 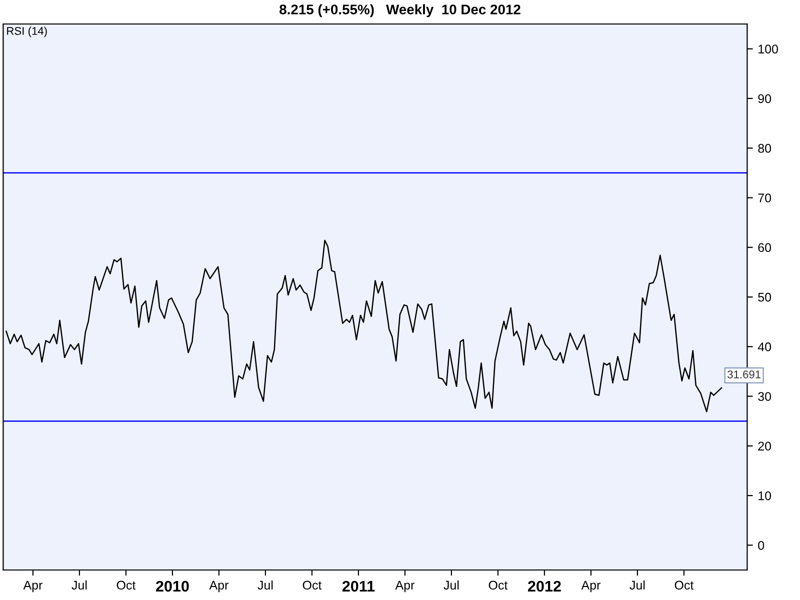 I want to click on chart-title: 8.215 (+0.55%) Weekly 10 Dec 2012, so click(x=400, y=11).